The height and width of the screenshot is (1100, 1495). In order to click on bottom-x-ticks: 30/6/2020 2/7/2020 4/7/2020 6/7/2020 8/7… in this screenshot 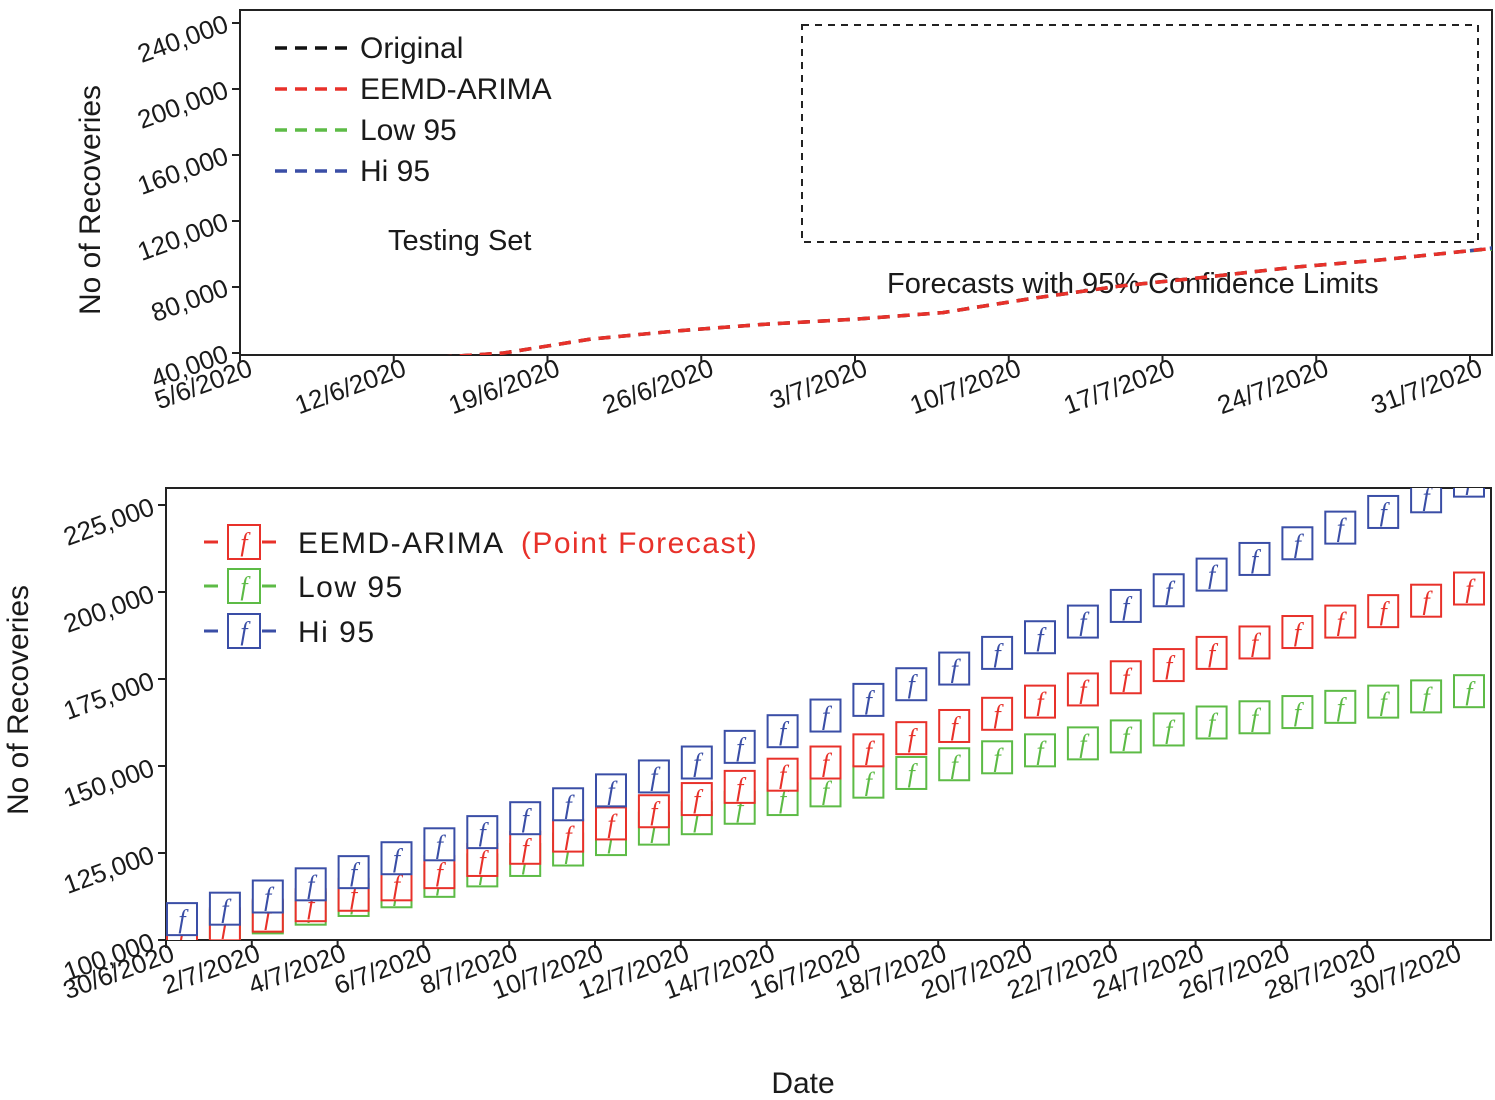, I will do `click(762, 971)`.